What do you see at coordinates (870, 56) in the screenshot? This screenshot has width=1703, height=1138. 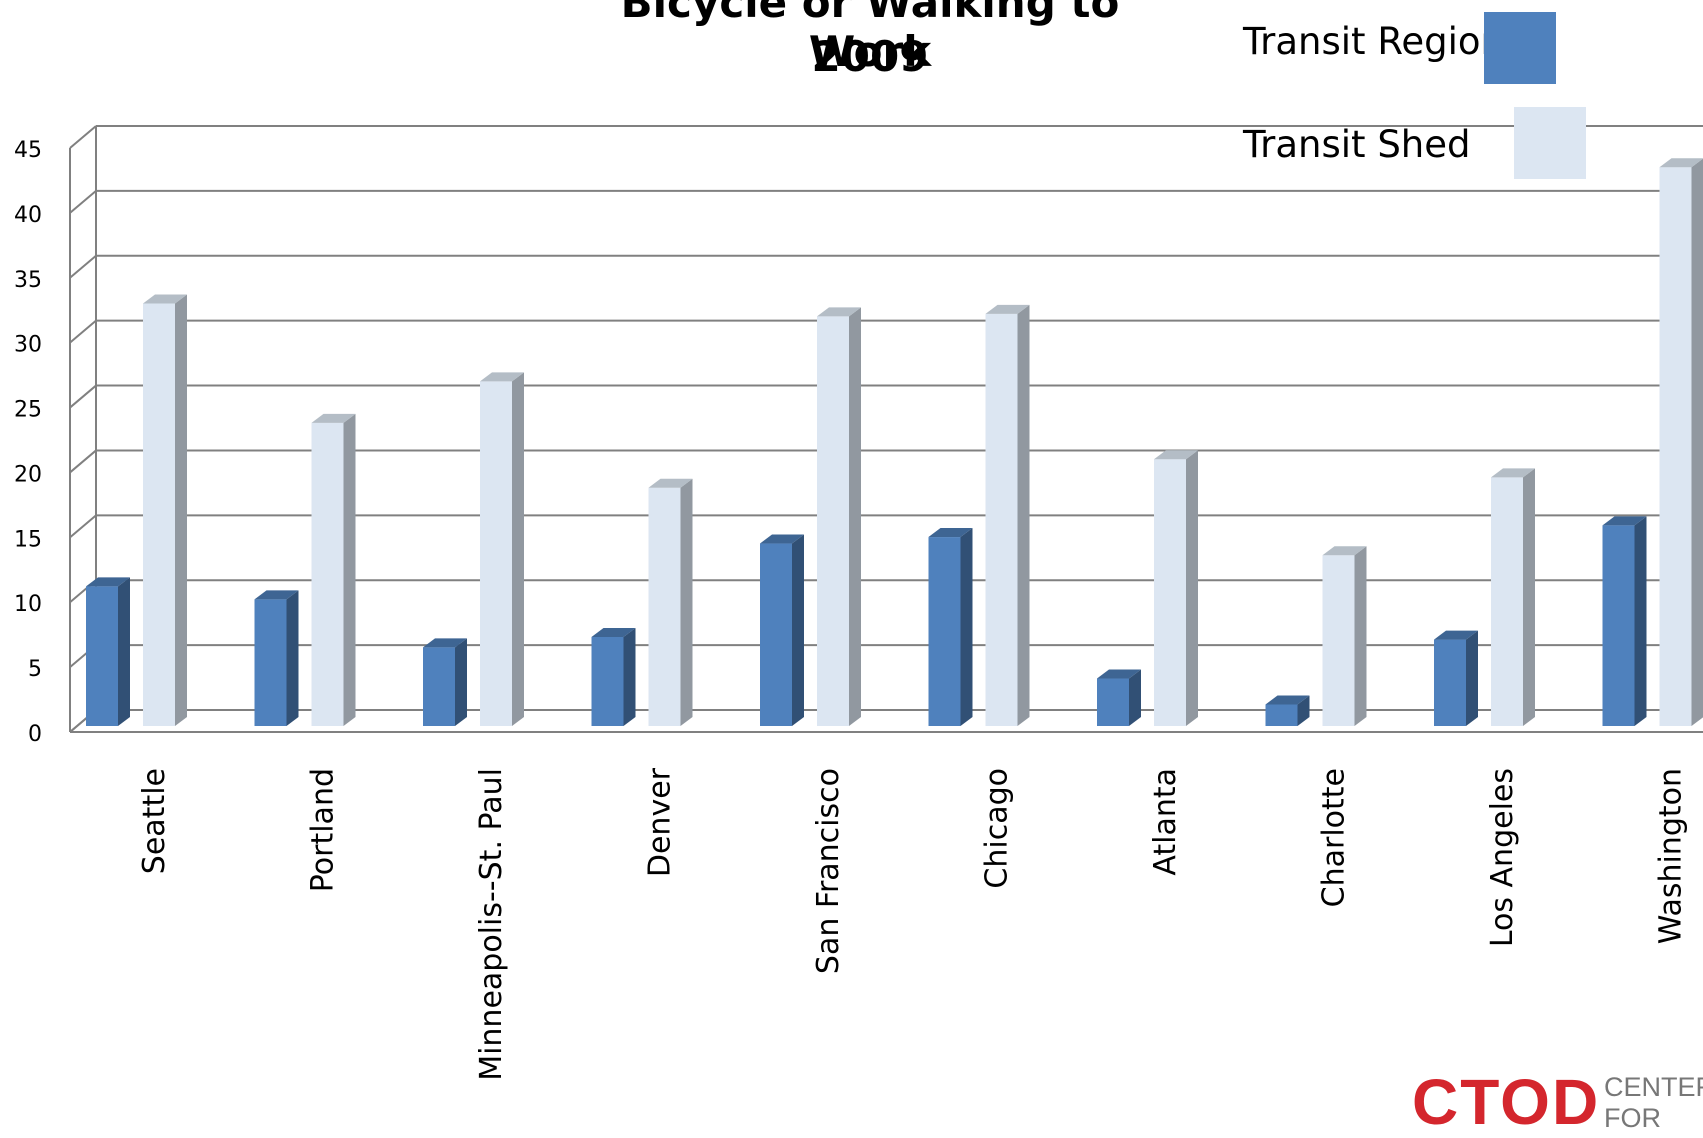 I see `chart-title-line-2: 2009` at bounding box center [870, 56].